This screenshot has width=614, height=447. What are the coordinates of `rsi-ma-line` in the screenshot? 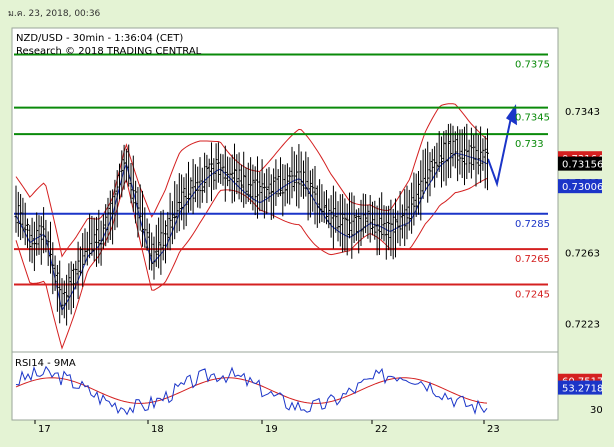 It's located at (251, 390).